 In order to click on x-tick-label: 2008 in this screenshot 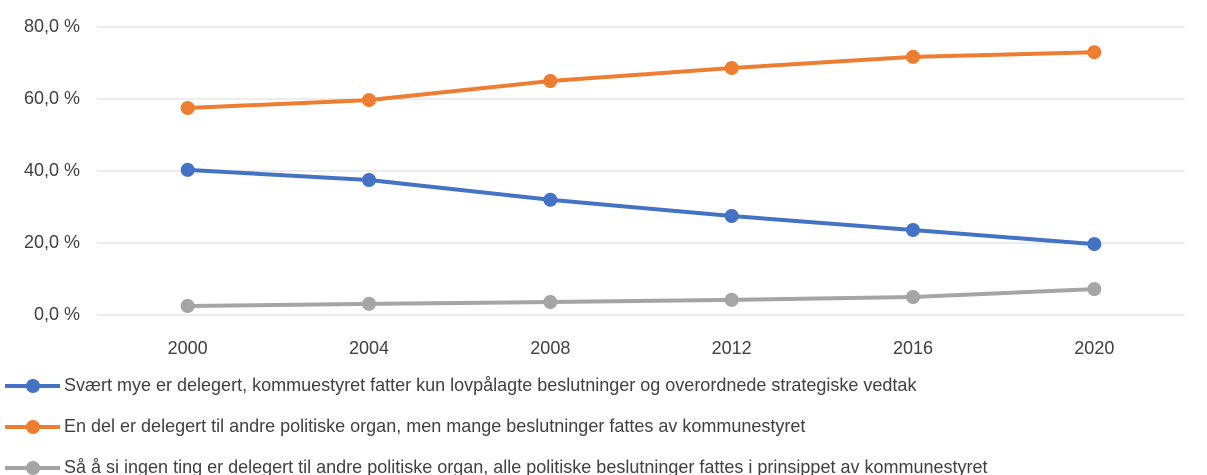, I will do `click(550, 348)`.